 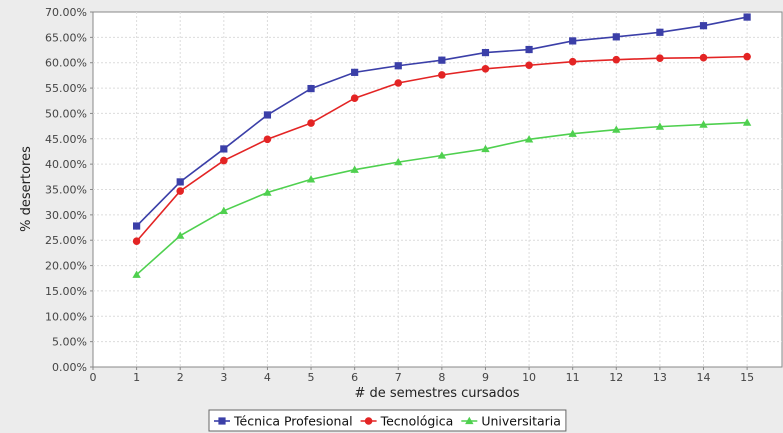 I want to click on x-tick-label: 6, so click(x=354, y=377).